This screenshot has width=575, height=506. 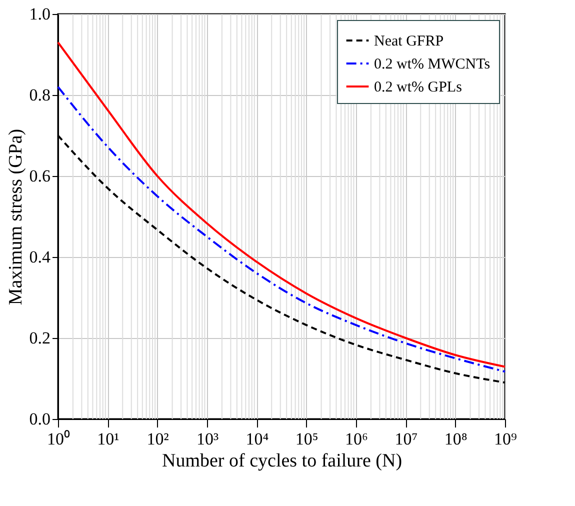 I want to click on x-tick-label: 10¹, so click(x=108, y=439).